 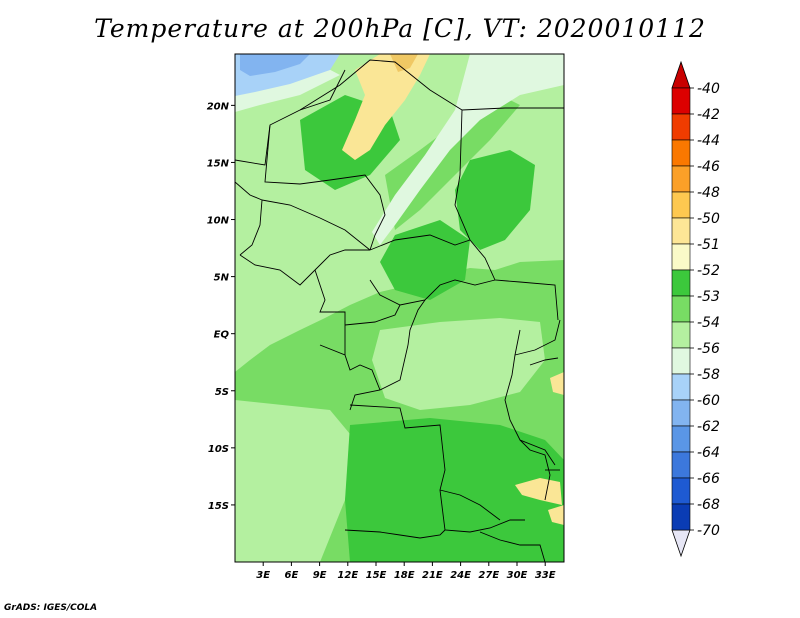 What do you see at coordinates (708, 141) in the screenshot?
I see `colorbar-label: -44` at bounding box center [708, 141].